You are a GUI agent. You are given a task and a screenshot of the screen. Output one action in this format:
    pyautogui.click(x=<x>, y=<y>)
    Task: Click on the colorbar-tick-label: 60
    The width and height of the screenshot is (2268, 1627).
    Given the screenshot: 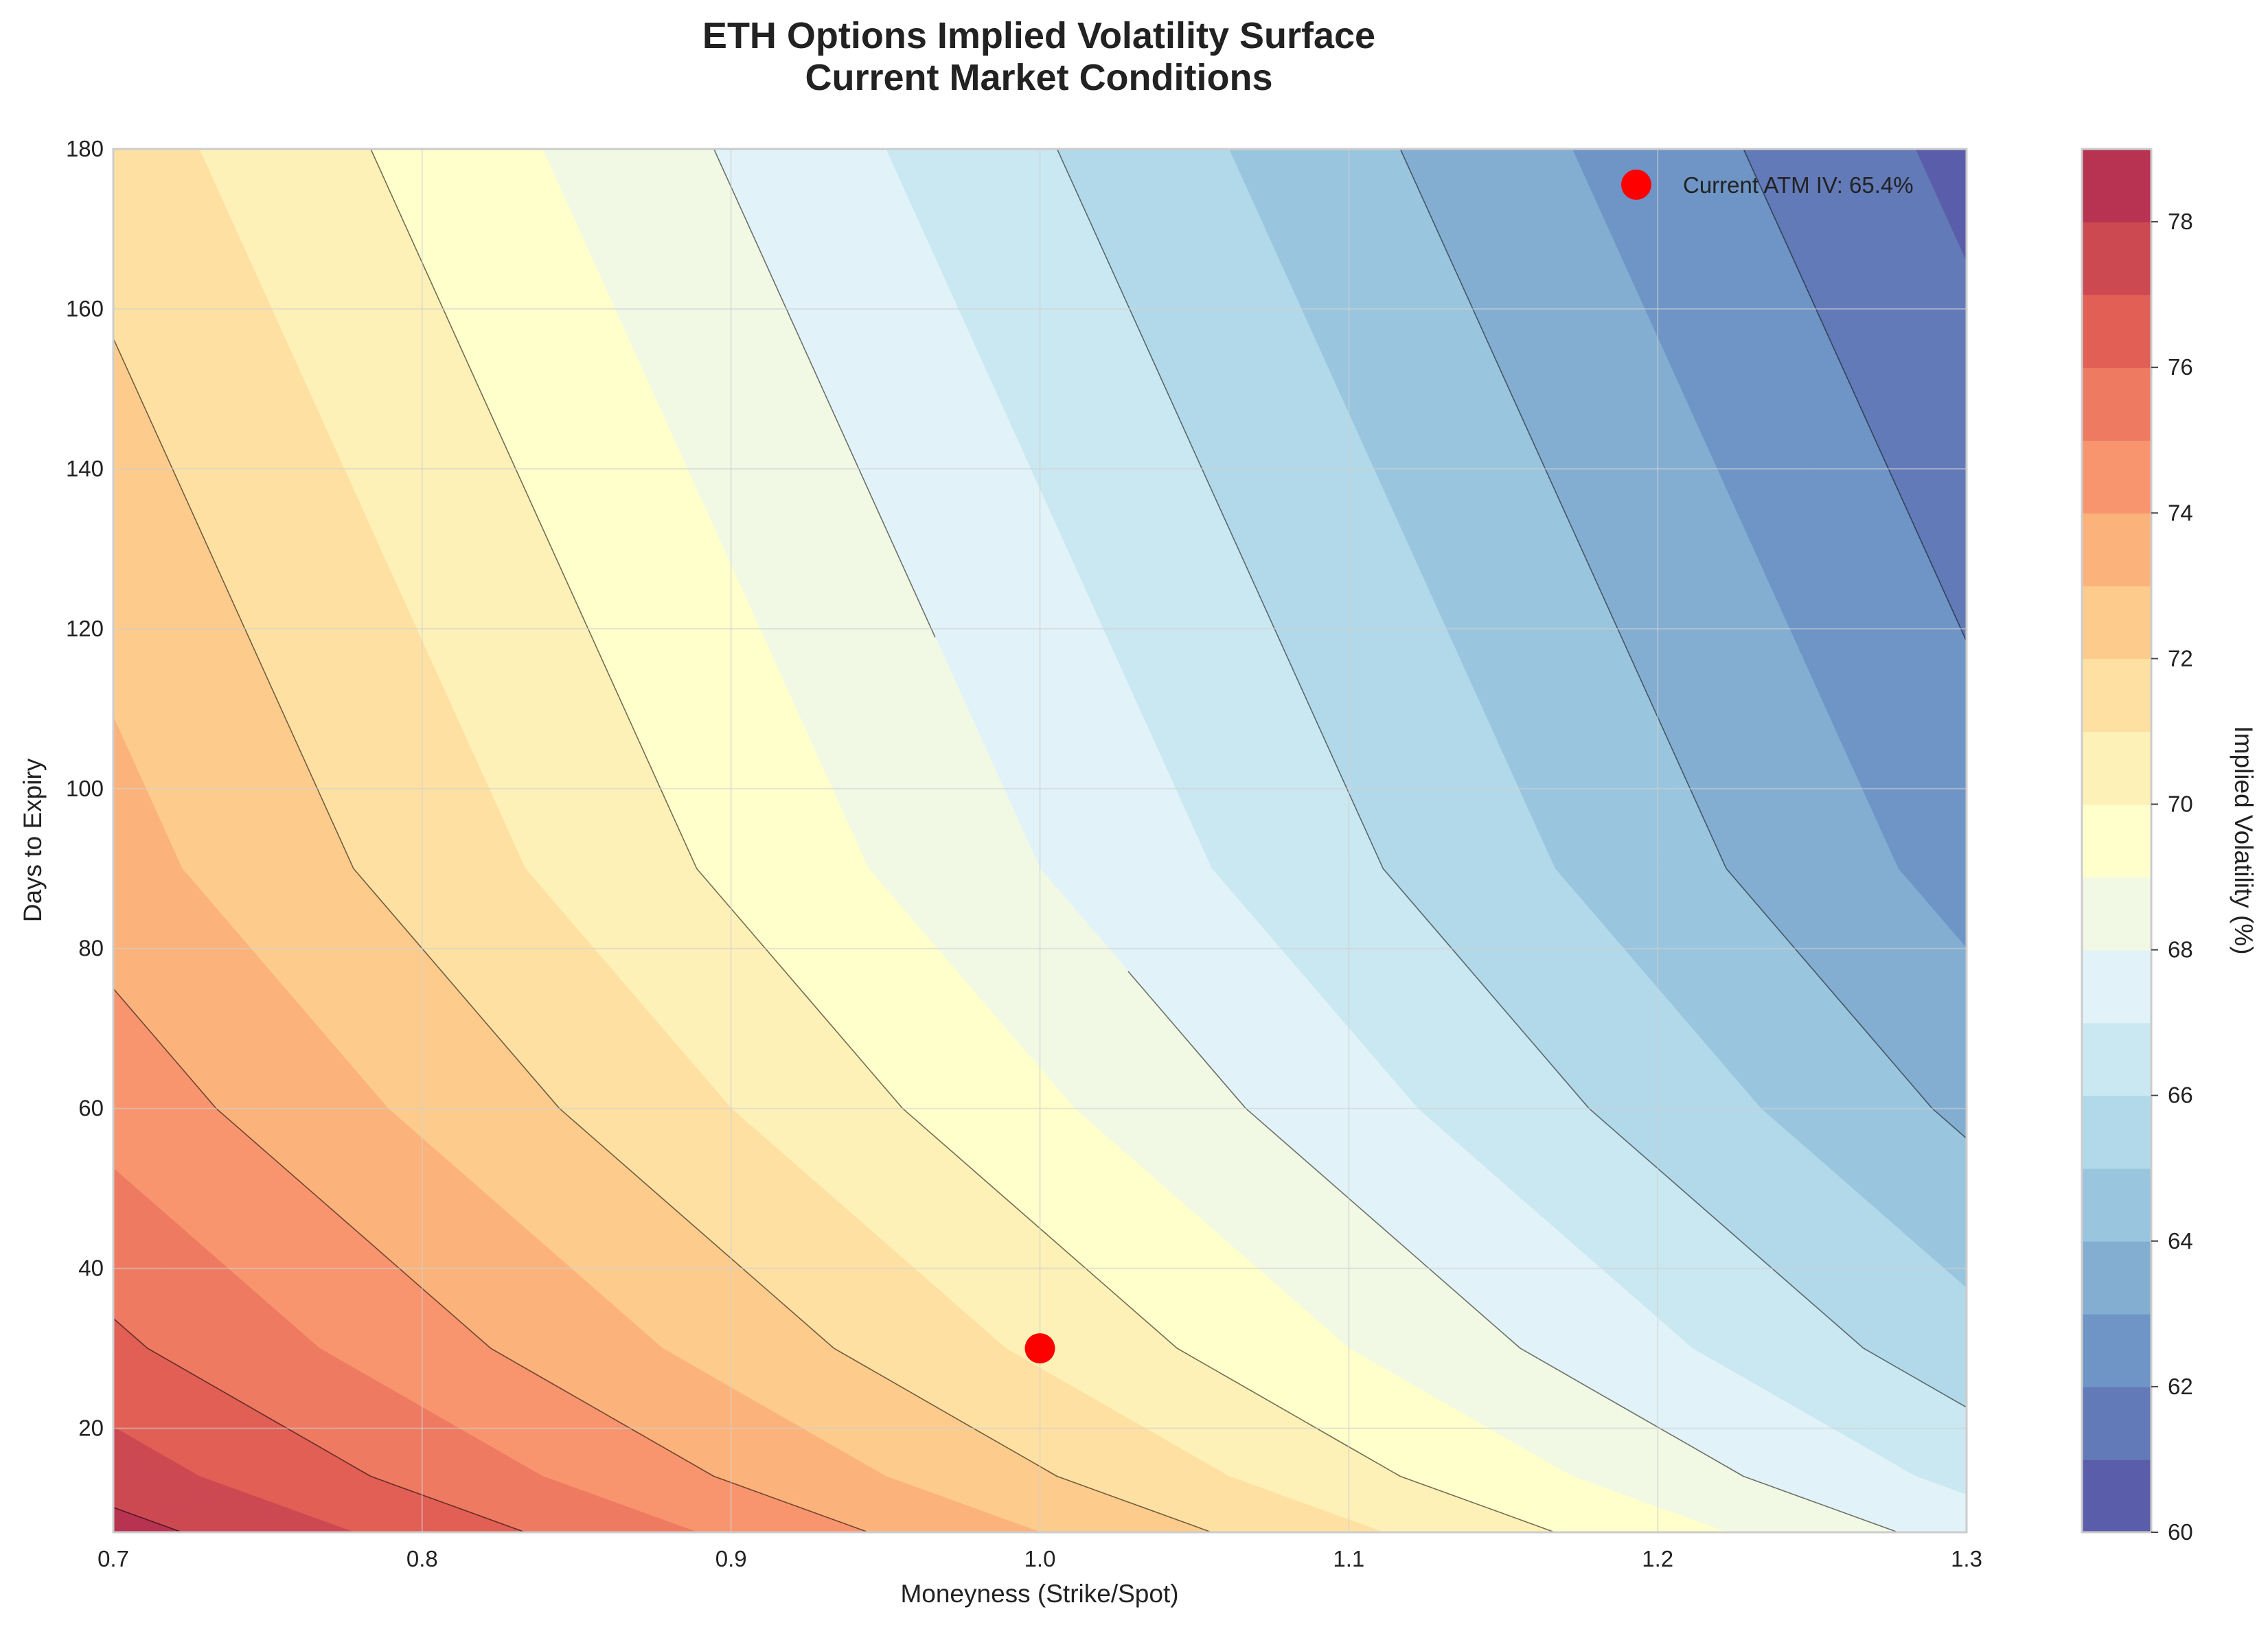 What is the action you would take?
    pyautogui.click(x=2180, y=1532)
    